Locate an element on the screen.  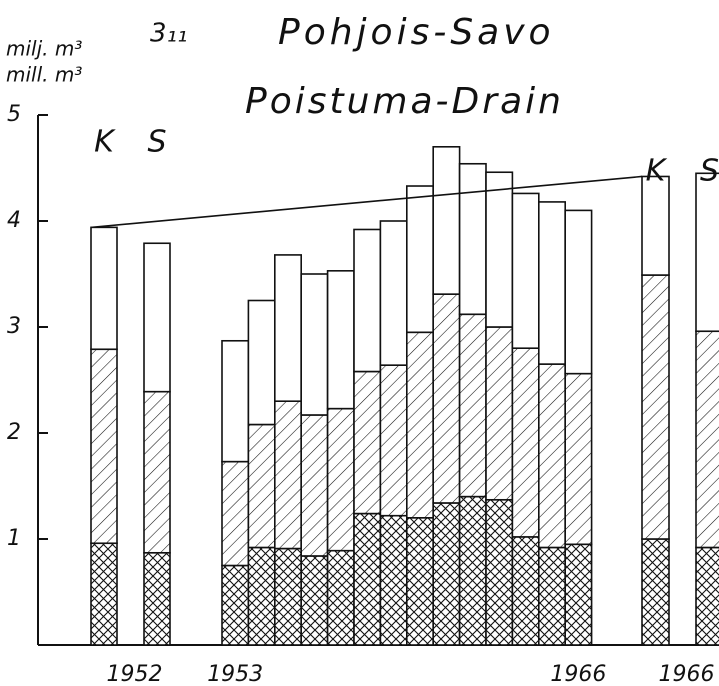
y-tick-label: 1 is located at coordinates (14, 538).